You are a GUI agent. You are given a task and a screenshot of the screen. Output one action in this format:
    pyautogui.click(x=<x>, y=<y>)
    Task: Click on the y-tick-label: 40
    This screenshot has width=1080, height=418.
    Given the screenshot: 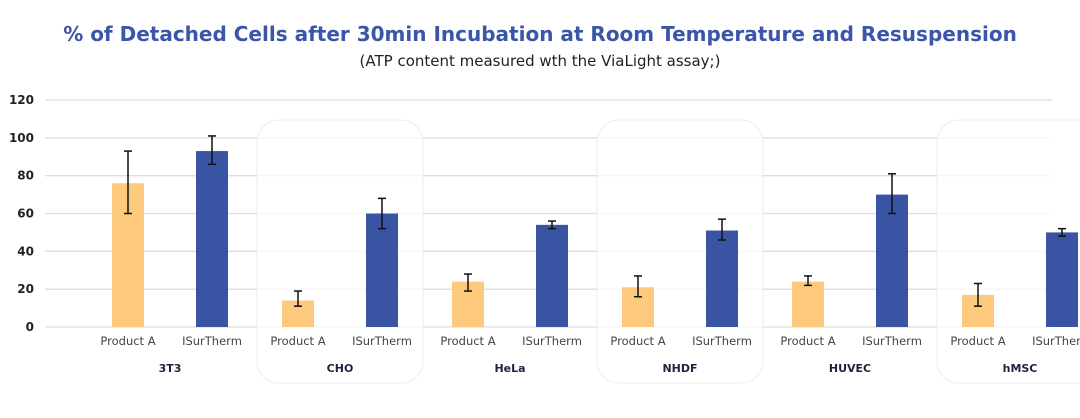 What is the action you would take?
    pyautogui.click(x=25, y=251)
    